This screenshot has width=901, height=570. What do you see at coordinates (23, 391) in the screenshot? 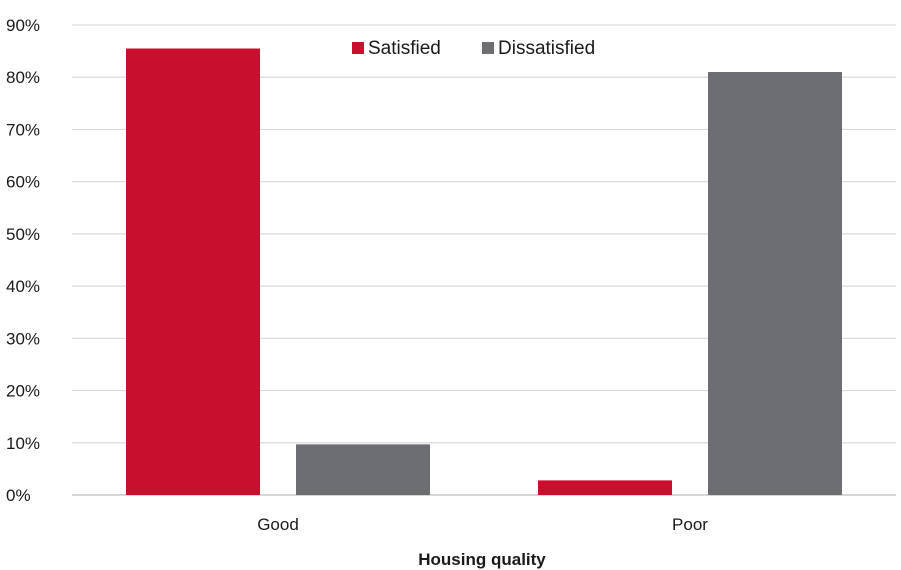
I see `y-tick-label: 20%` at bounding box center [23, 391].